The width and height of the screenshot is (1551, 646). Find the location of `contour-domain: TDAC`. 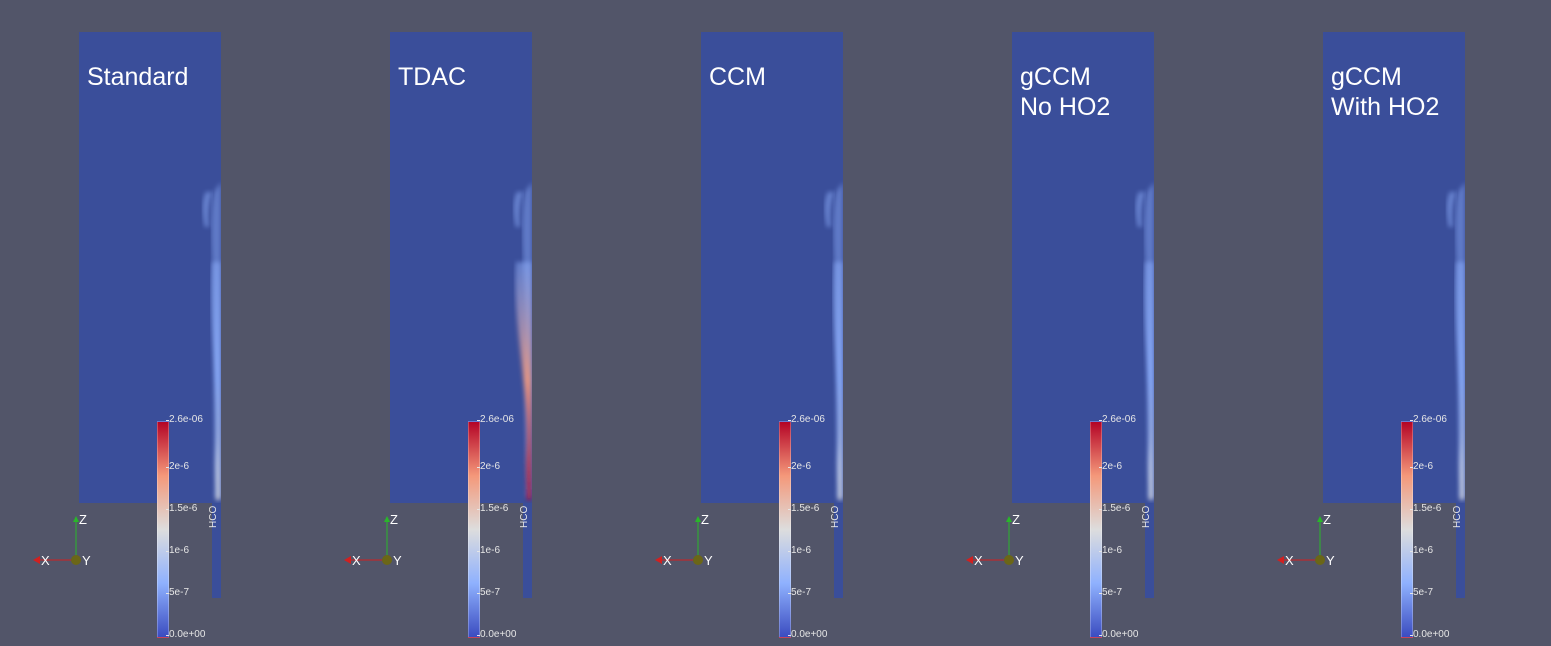

contour-domain: TDAC is located at coordinates (461, 267).